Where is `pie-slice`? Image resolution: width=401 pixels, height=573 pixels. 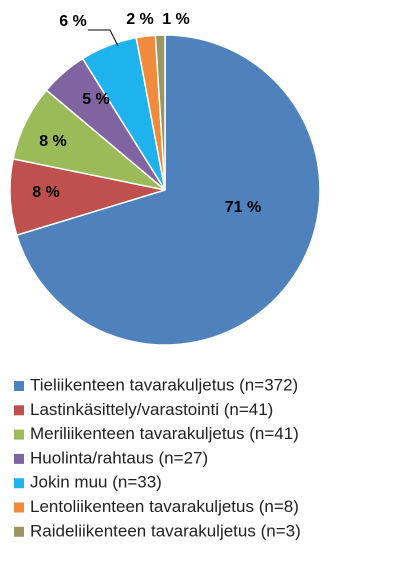 pie-slice is located at coordinates (160, 112).